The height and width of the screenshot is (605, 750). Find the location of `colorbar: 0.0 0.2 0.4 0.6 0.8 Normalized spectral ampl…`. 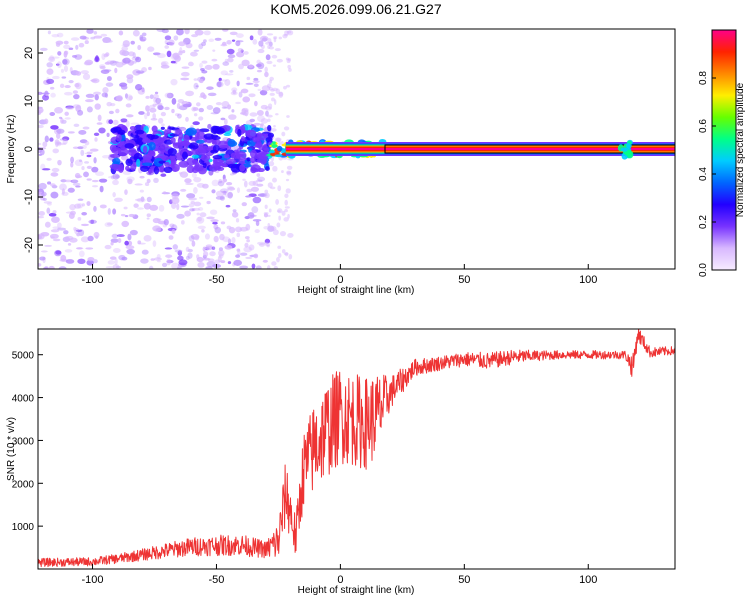

colorbar: 0.0 0.2 0.4 0.6 0.8 Normalized spectral ampl… is located at coordinates (722, 153).